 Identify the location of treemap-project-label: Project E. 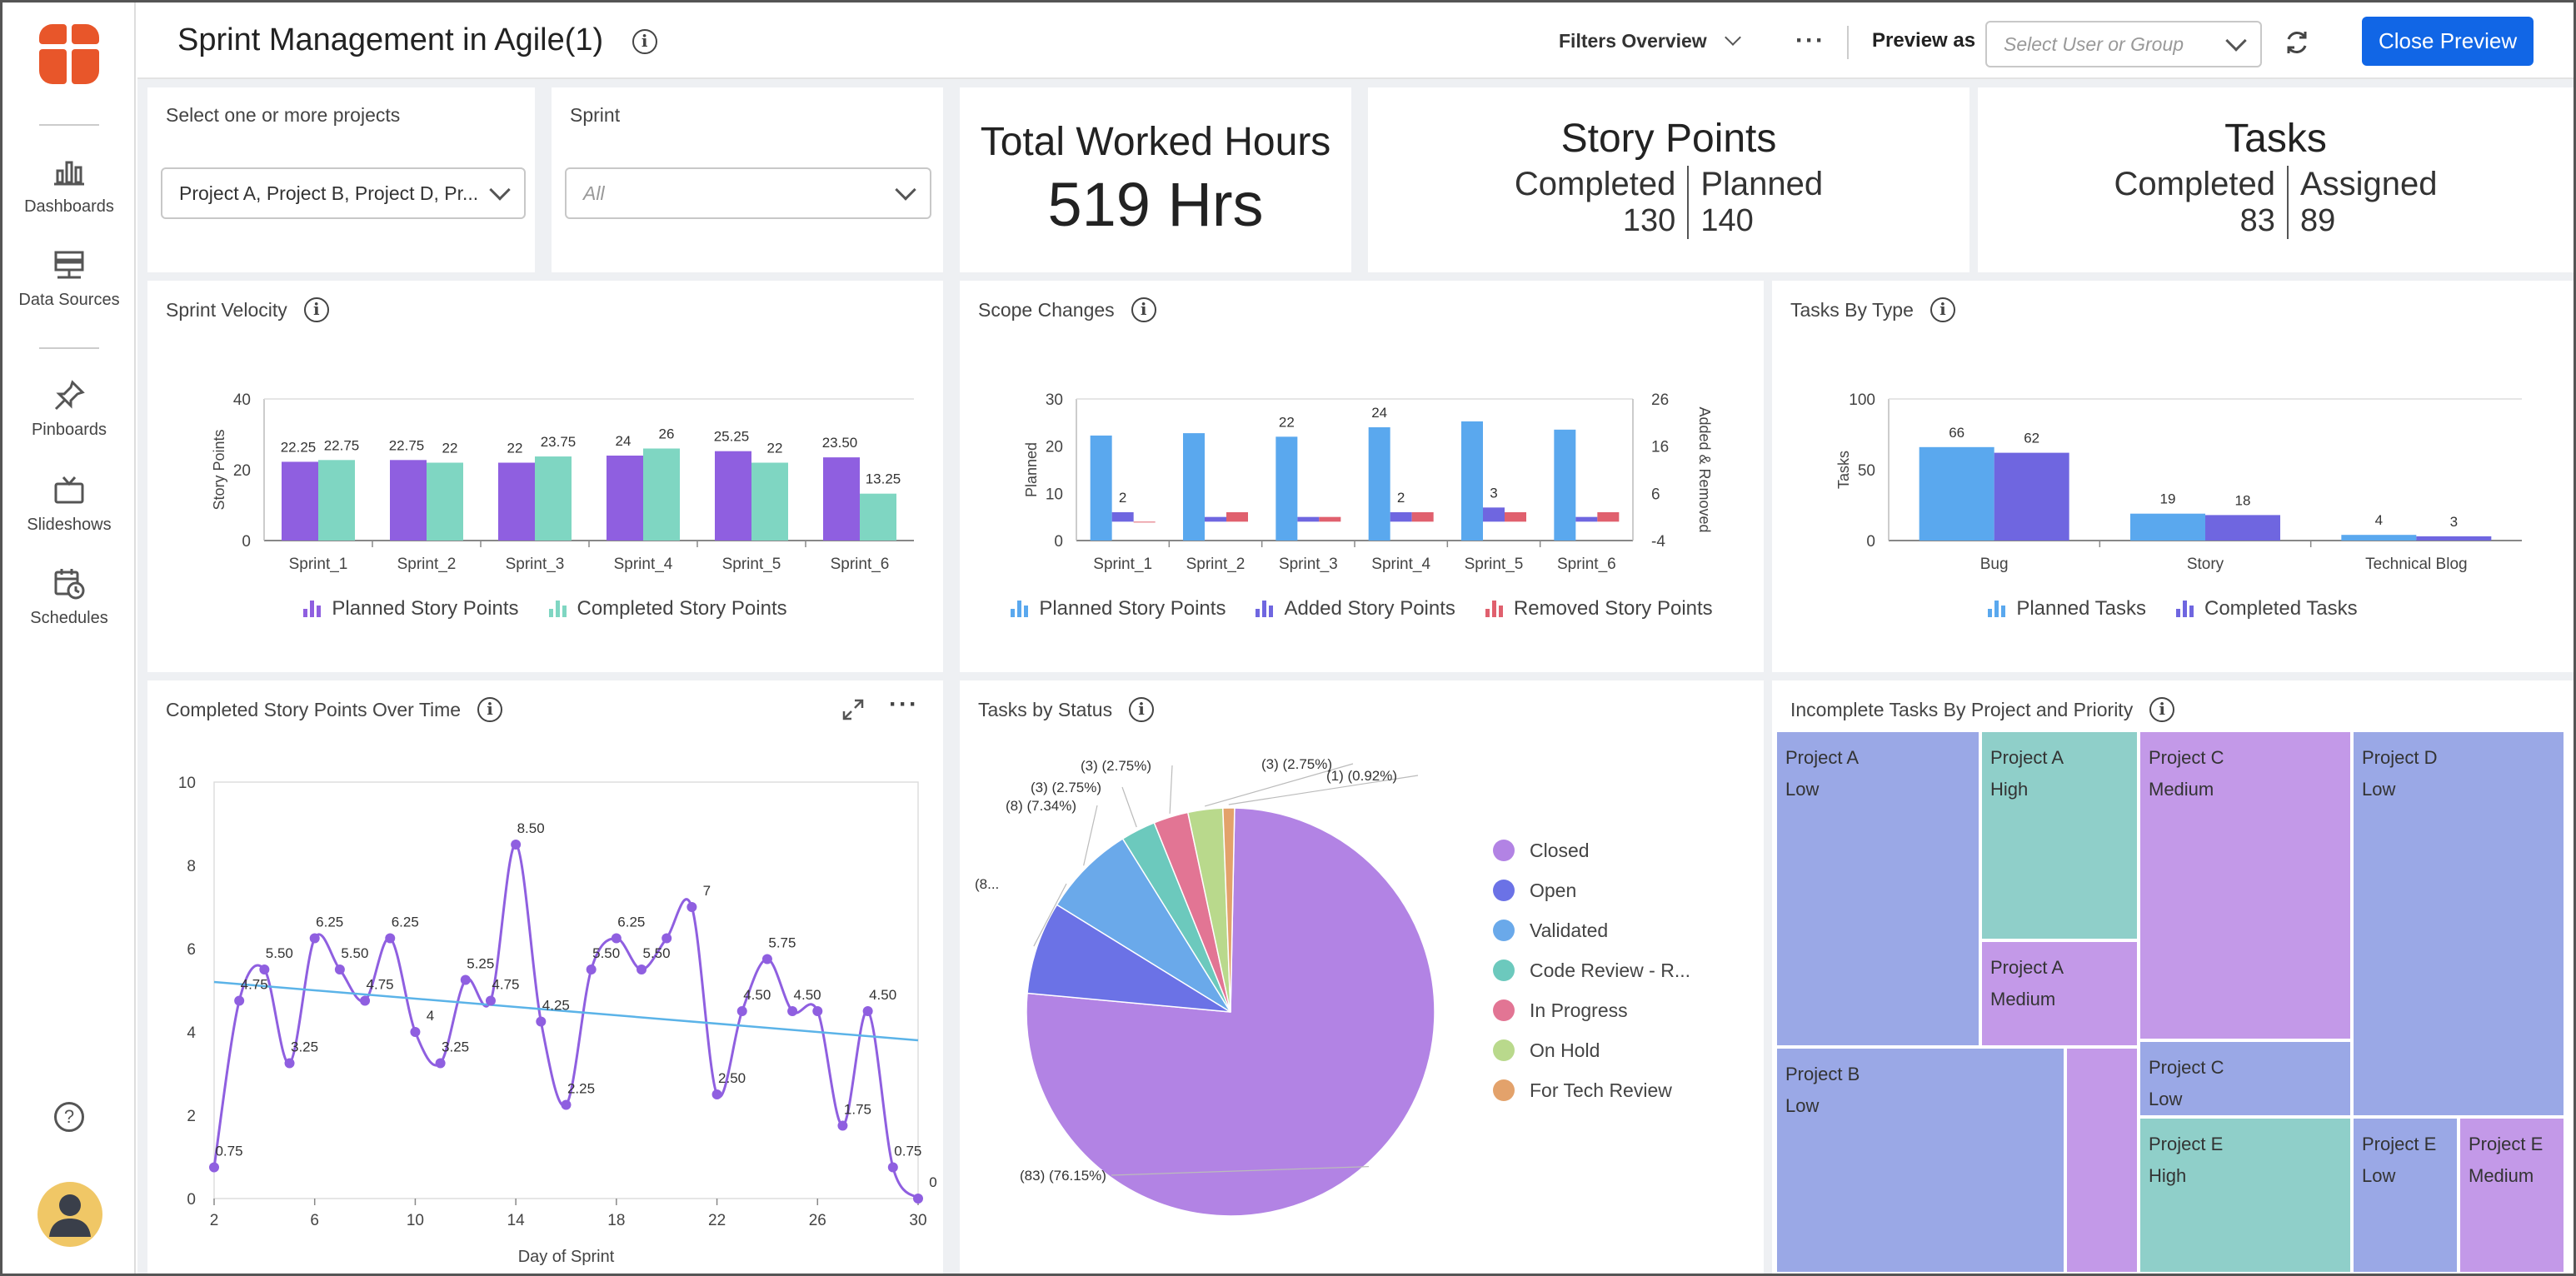
(2506, 1144).